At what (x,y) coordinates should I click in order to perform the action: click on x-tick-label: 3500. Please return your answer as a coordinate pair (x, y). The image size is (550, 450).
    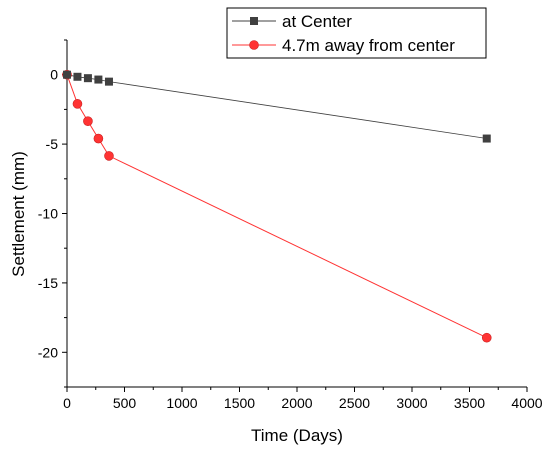
    Looking at the image, I should click on (469, 403).